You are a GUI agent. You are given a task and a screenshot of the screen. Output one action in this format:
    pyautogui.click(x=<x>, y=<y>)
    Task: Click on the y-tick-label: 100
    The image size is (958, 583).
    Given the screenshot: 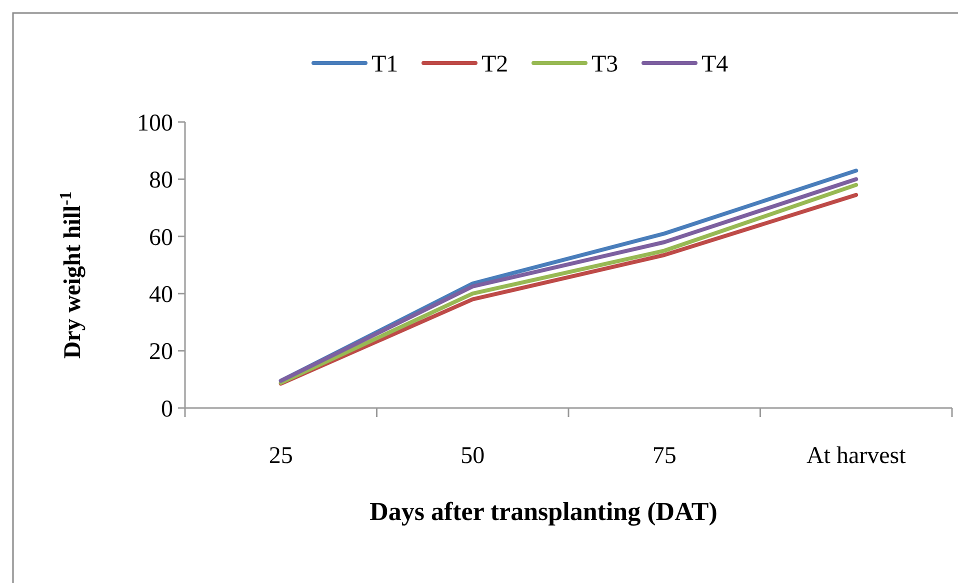 What is the action you would take?
    pyautogui.click(x=155, y=123)
    